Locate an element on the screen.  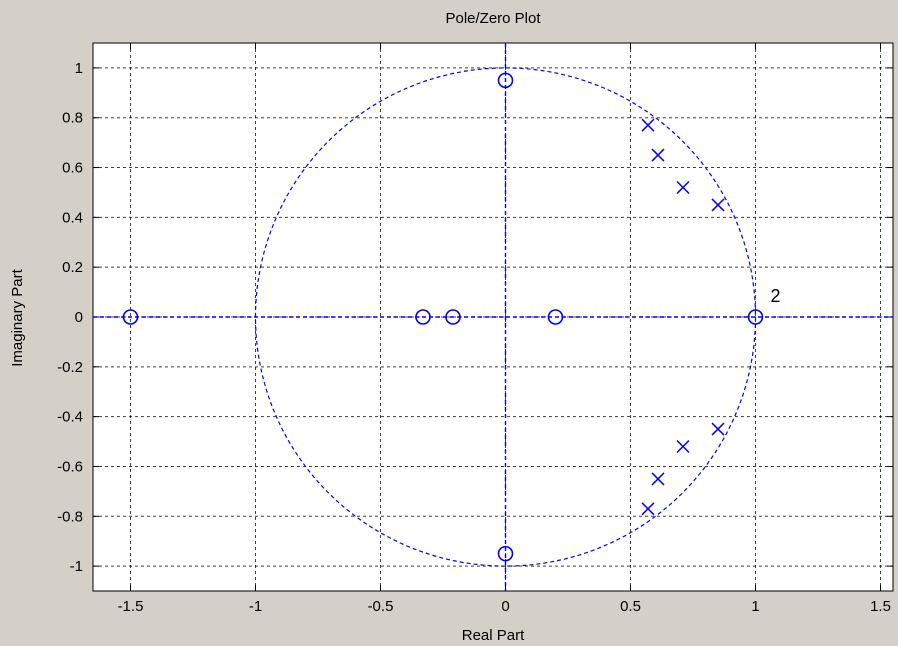
y-tick-label: 0.2 is located at coordinates (72, 267).